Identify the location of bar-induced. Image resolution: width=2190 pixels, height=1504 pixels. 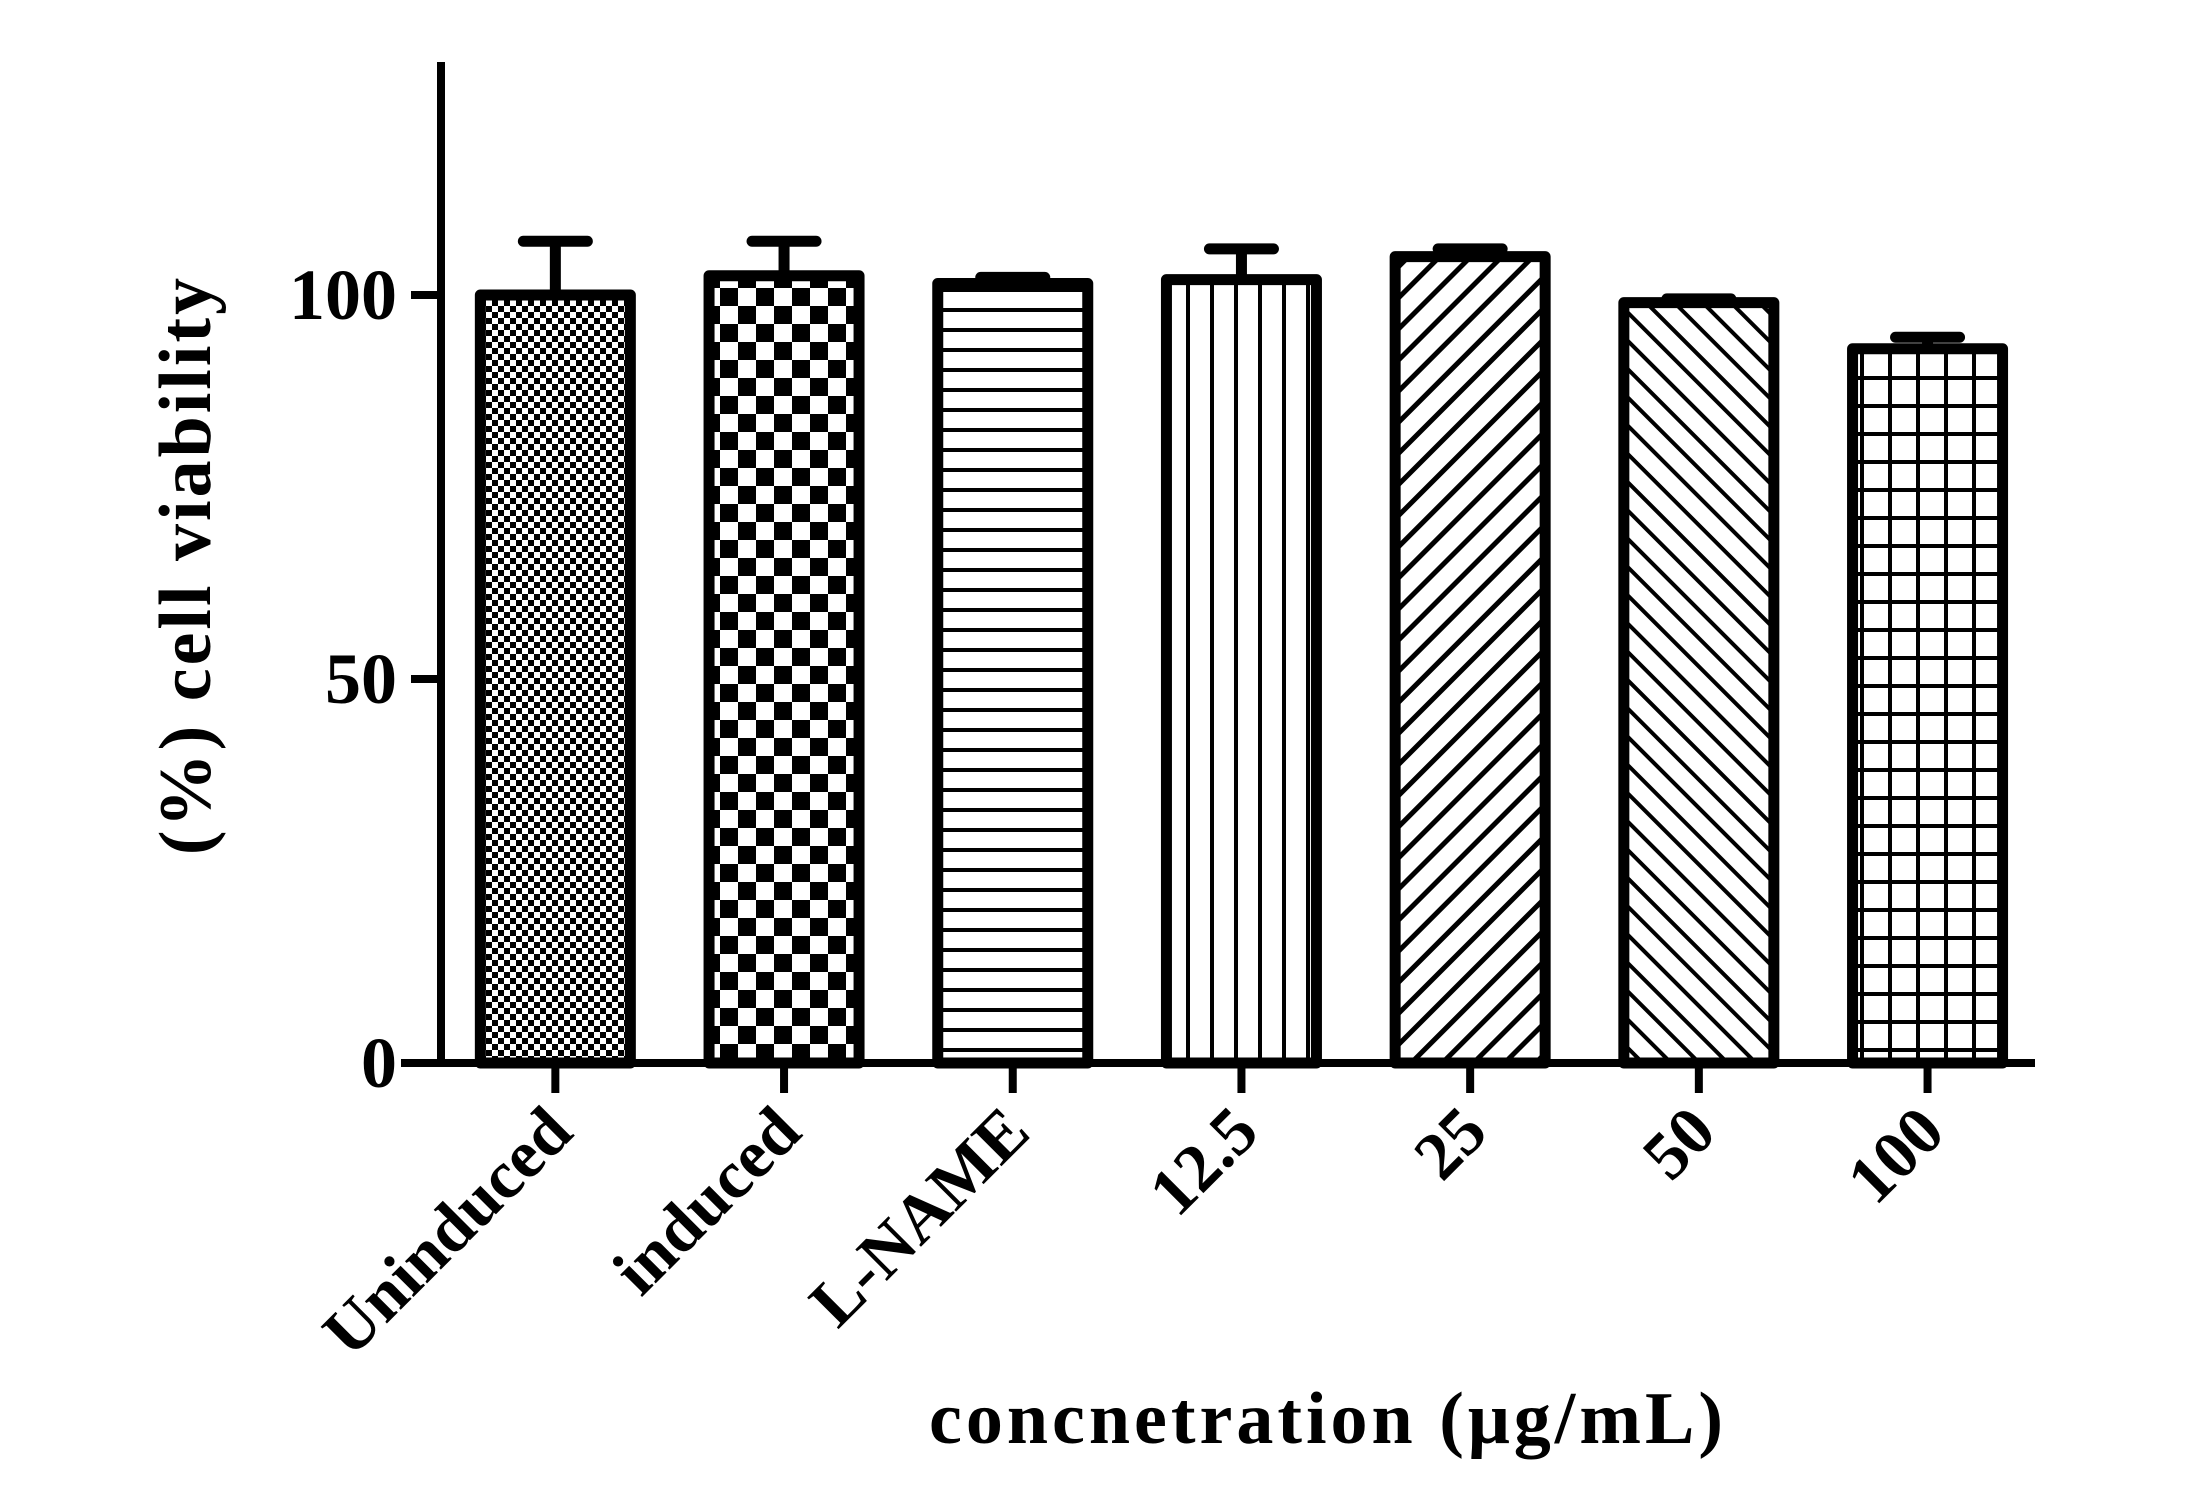
(784, 669).